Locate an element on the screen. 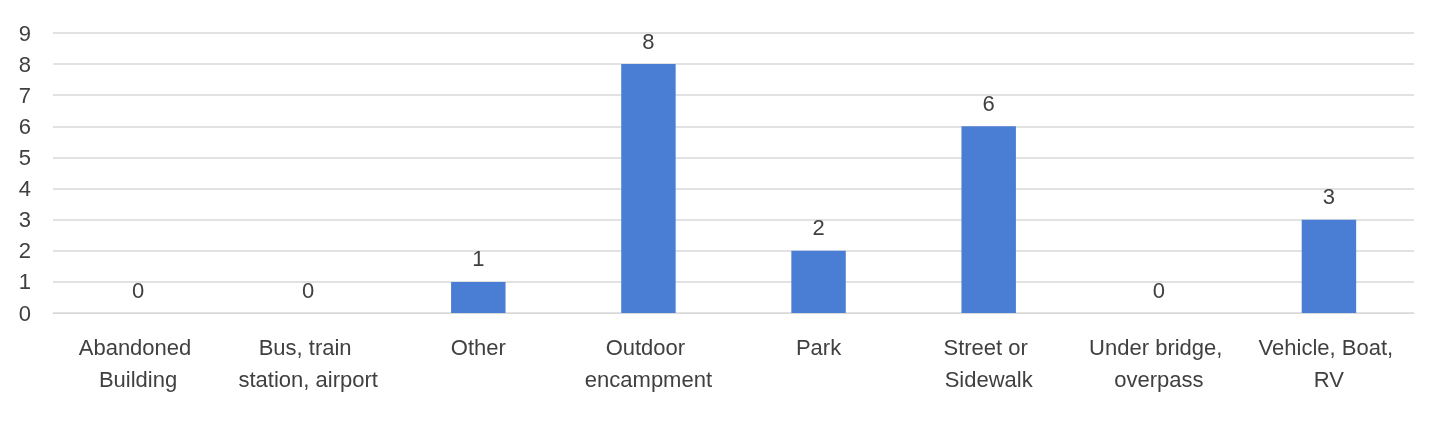  y-tick-label: 8 is located at coordinates (24, 64).